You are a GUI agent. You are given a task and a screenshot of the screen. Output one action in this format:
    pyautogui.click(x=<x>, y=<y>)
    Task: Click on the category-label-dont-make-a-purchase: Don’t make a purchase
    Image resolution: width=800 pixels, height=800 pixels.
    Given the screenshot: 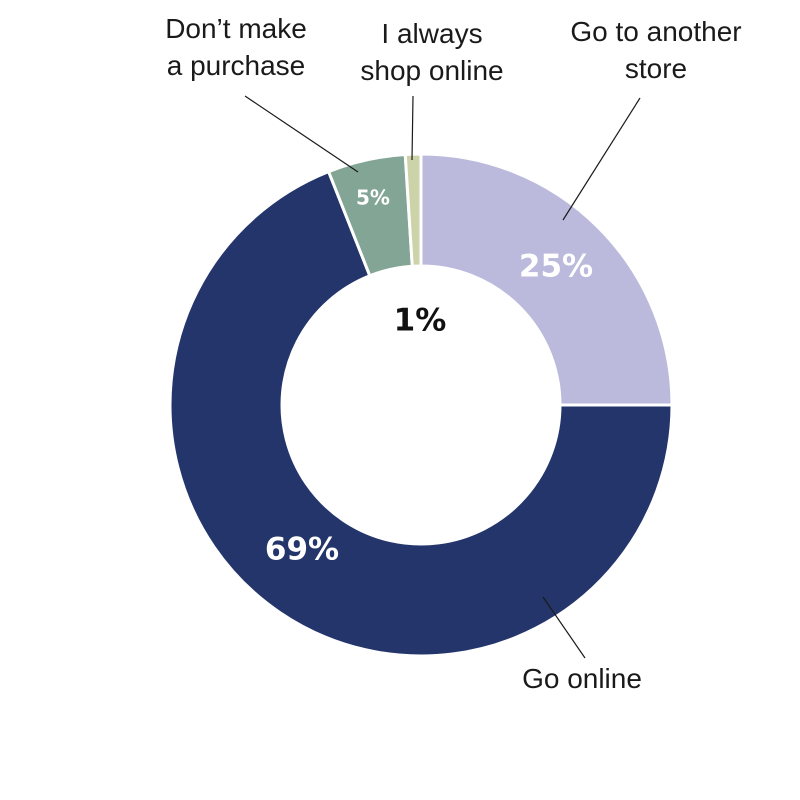 What is the action you would take?
    pyautogui.click(x=236, y=47)
    